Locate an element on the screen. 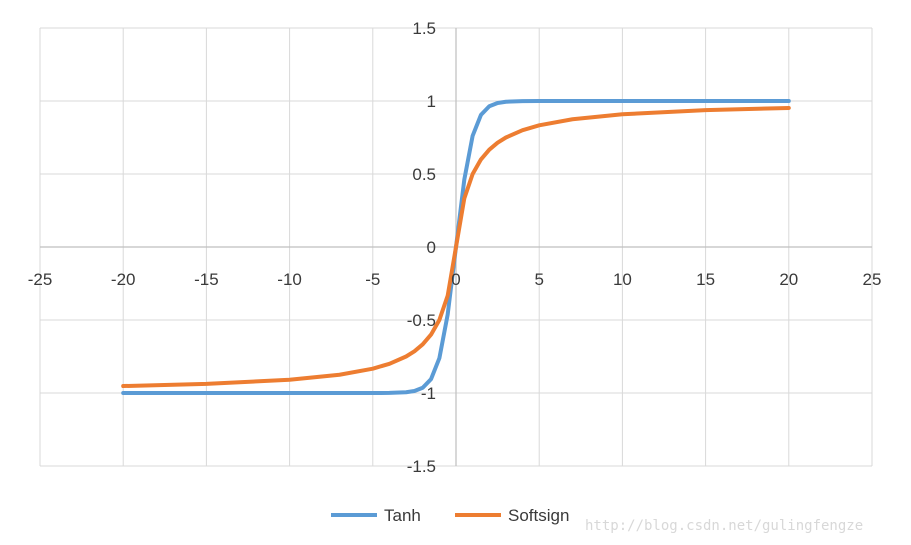 The image size is (911, 545). y-tick-label: -1.5 is located at coordinates (421, 466).